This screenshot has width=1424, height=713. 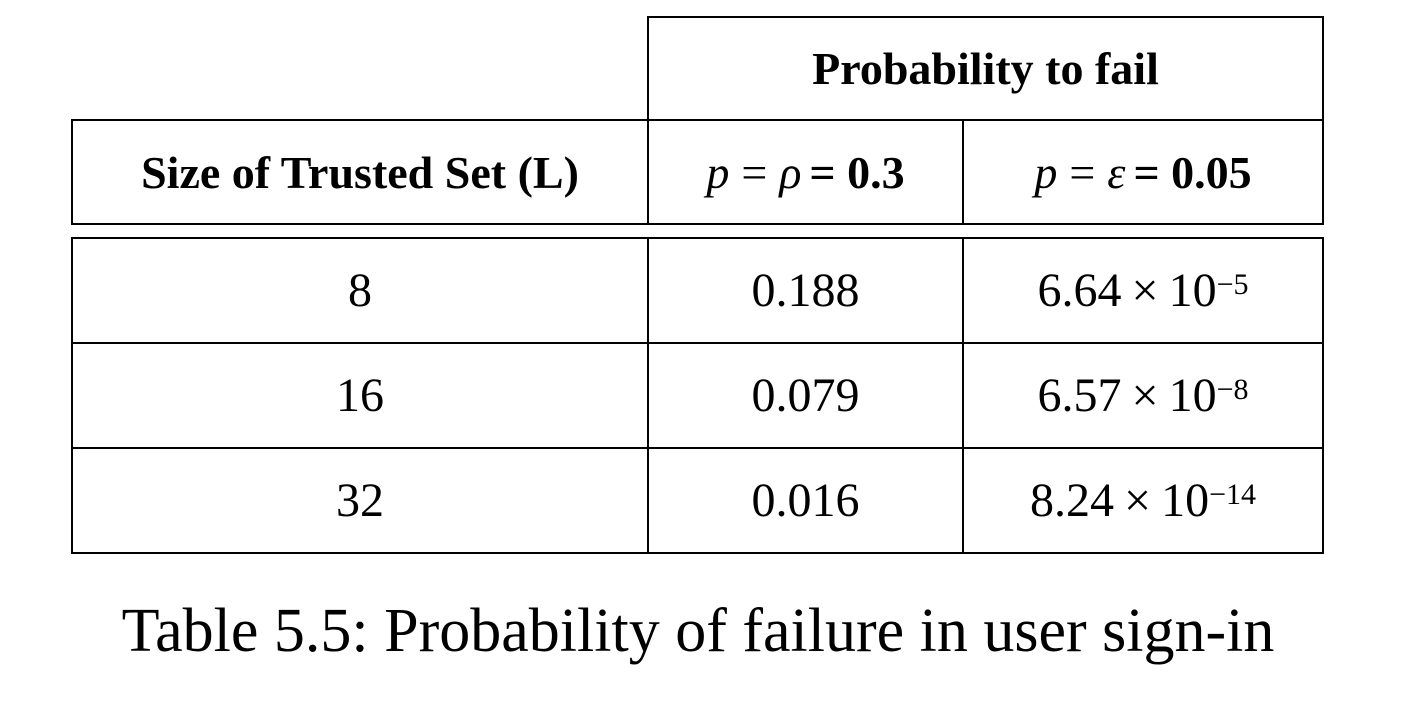 What do you see at coordinates (1082, 172) in the screenshot?
I see `eps-equals: =` at bounding box center [1082, 172].